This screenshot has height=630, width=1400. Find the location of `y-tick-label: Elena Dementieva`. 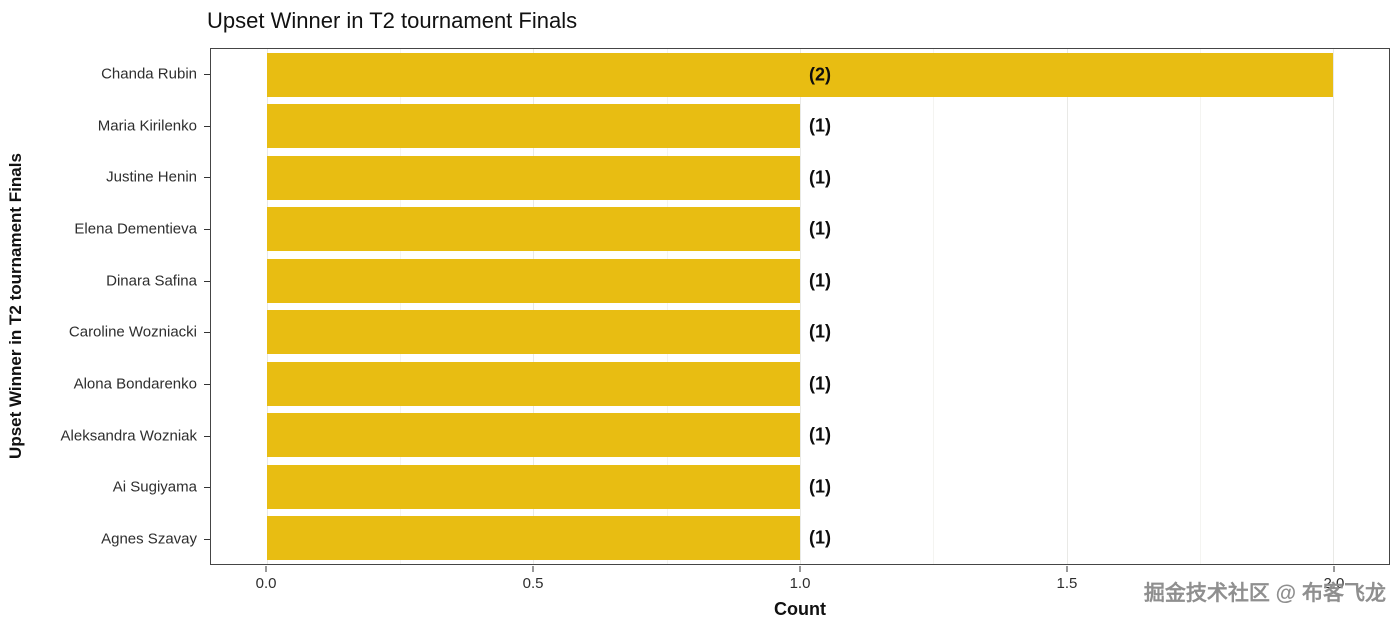

y-tick-label: Elena Dementieva is located at coordinates (135, 229).